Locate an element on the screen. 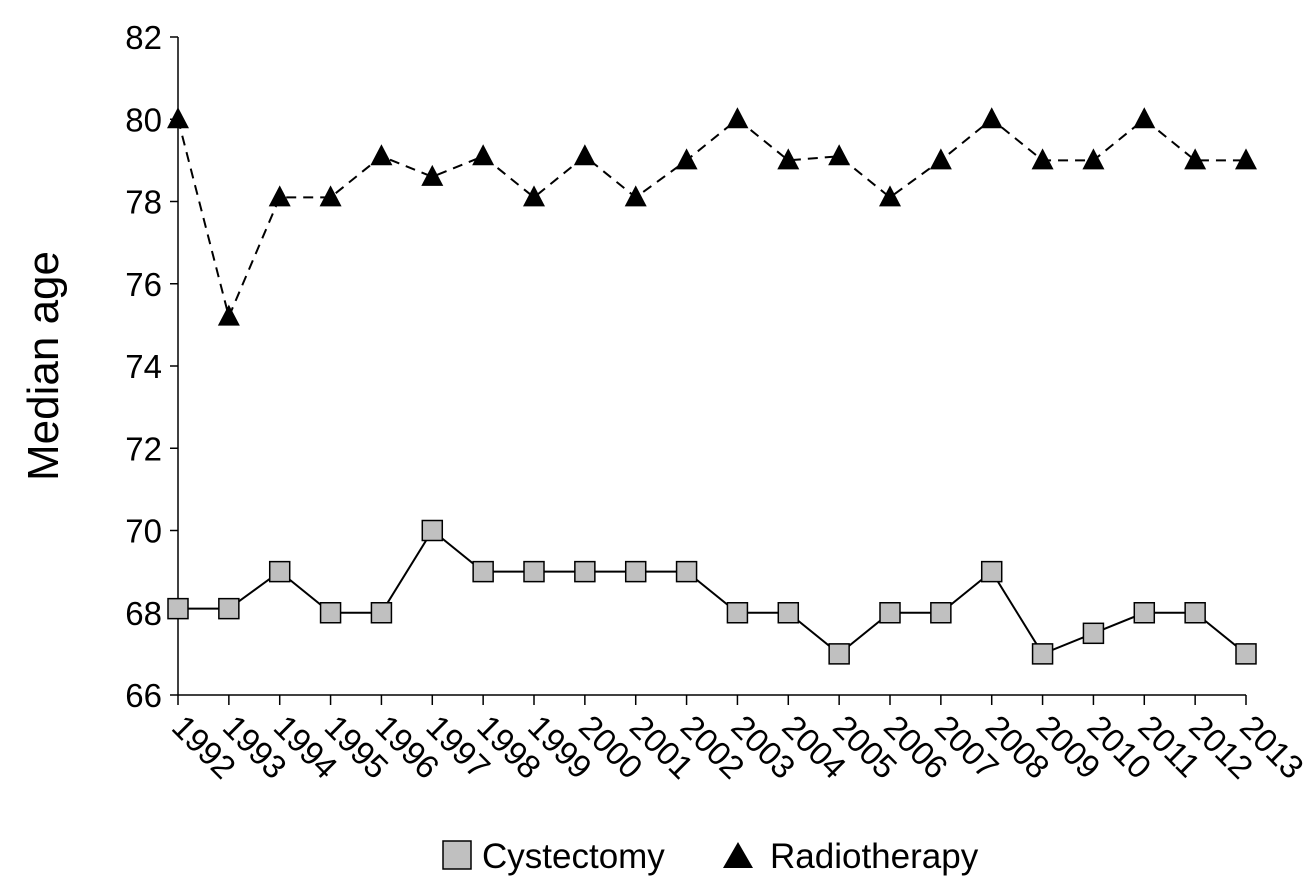 The width and height of the screenshot is (1313, 893). y-tick-label: 72 is located at coordinates (143, 448).